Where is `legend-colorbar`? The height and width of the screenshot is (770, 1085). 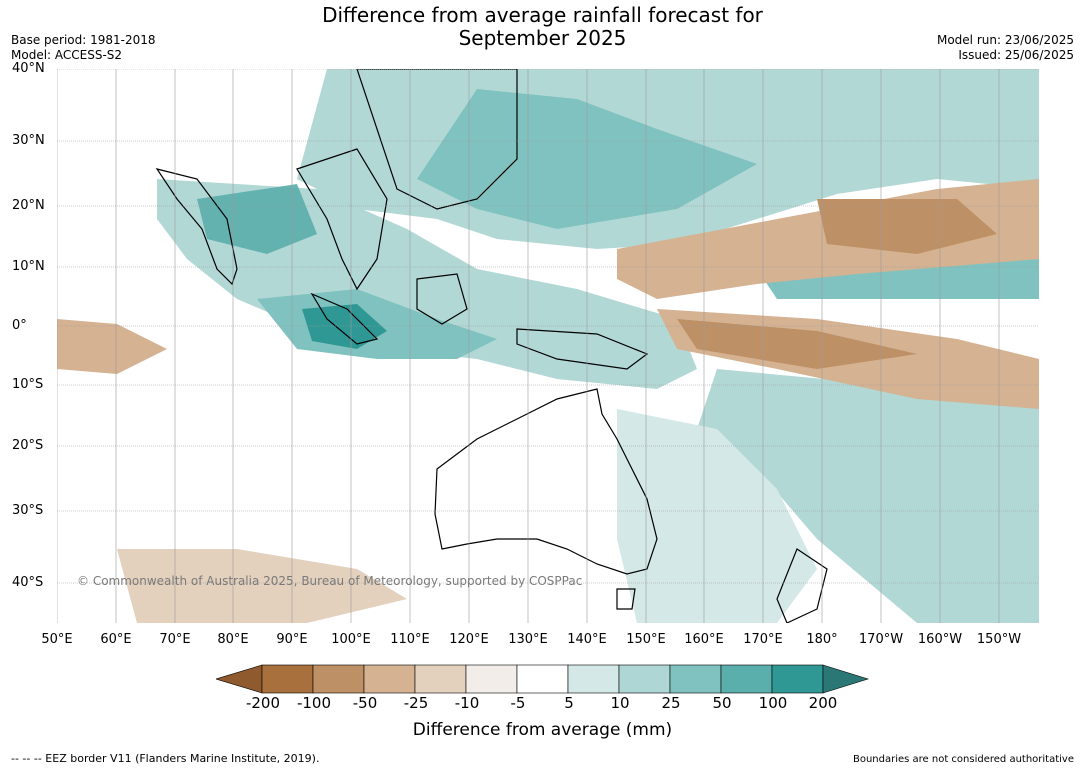
legend-colorbar is located at coordinates (543, 679).